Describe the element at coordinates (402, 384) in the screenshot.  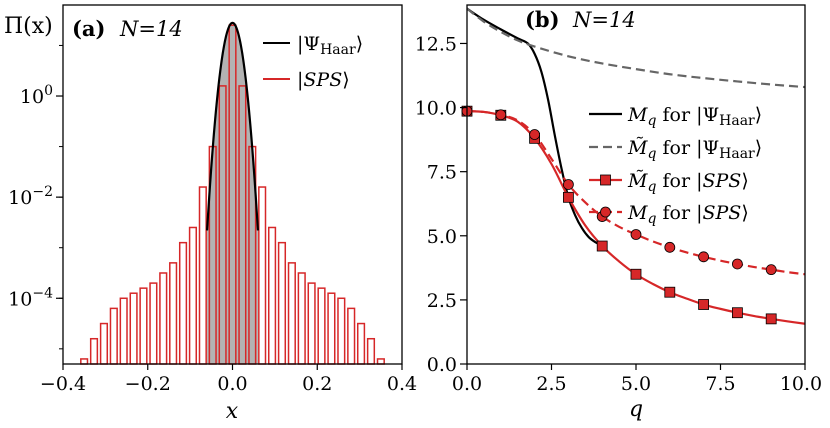
I see `x-tick-label: 0.4` at that location.